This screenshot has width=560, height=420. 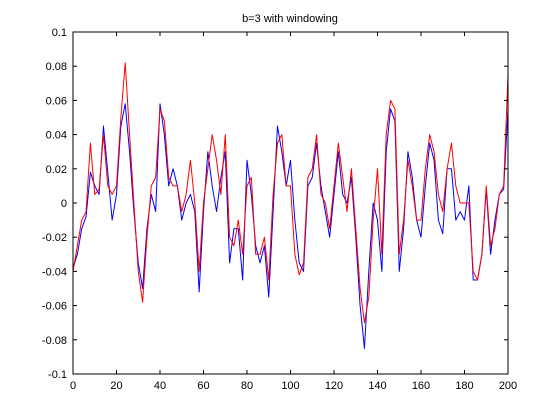 What do you see at coordinates (54, 238) in the screenshot?
I see `y-tick-label: -0.02` at bounding box center [54, 238].